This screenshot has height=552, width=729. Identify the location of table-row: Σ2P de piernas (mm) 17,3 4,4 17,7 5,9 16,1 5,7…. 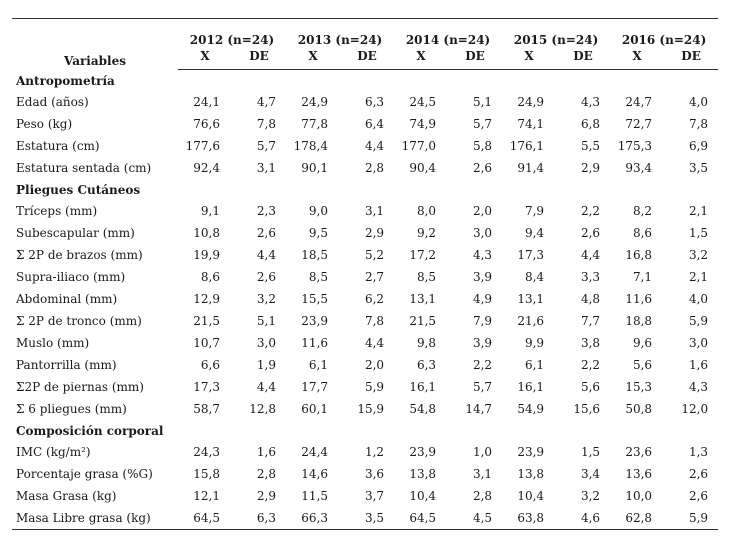
(365, 387).